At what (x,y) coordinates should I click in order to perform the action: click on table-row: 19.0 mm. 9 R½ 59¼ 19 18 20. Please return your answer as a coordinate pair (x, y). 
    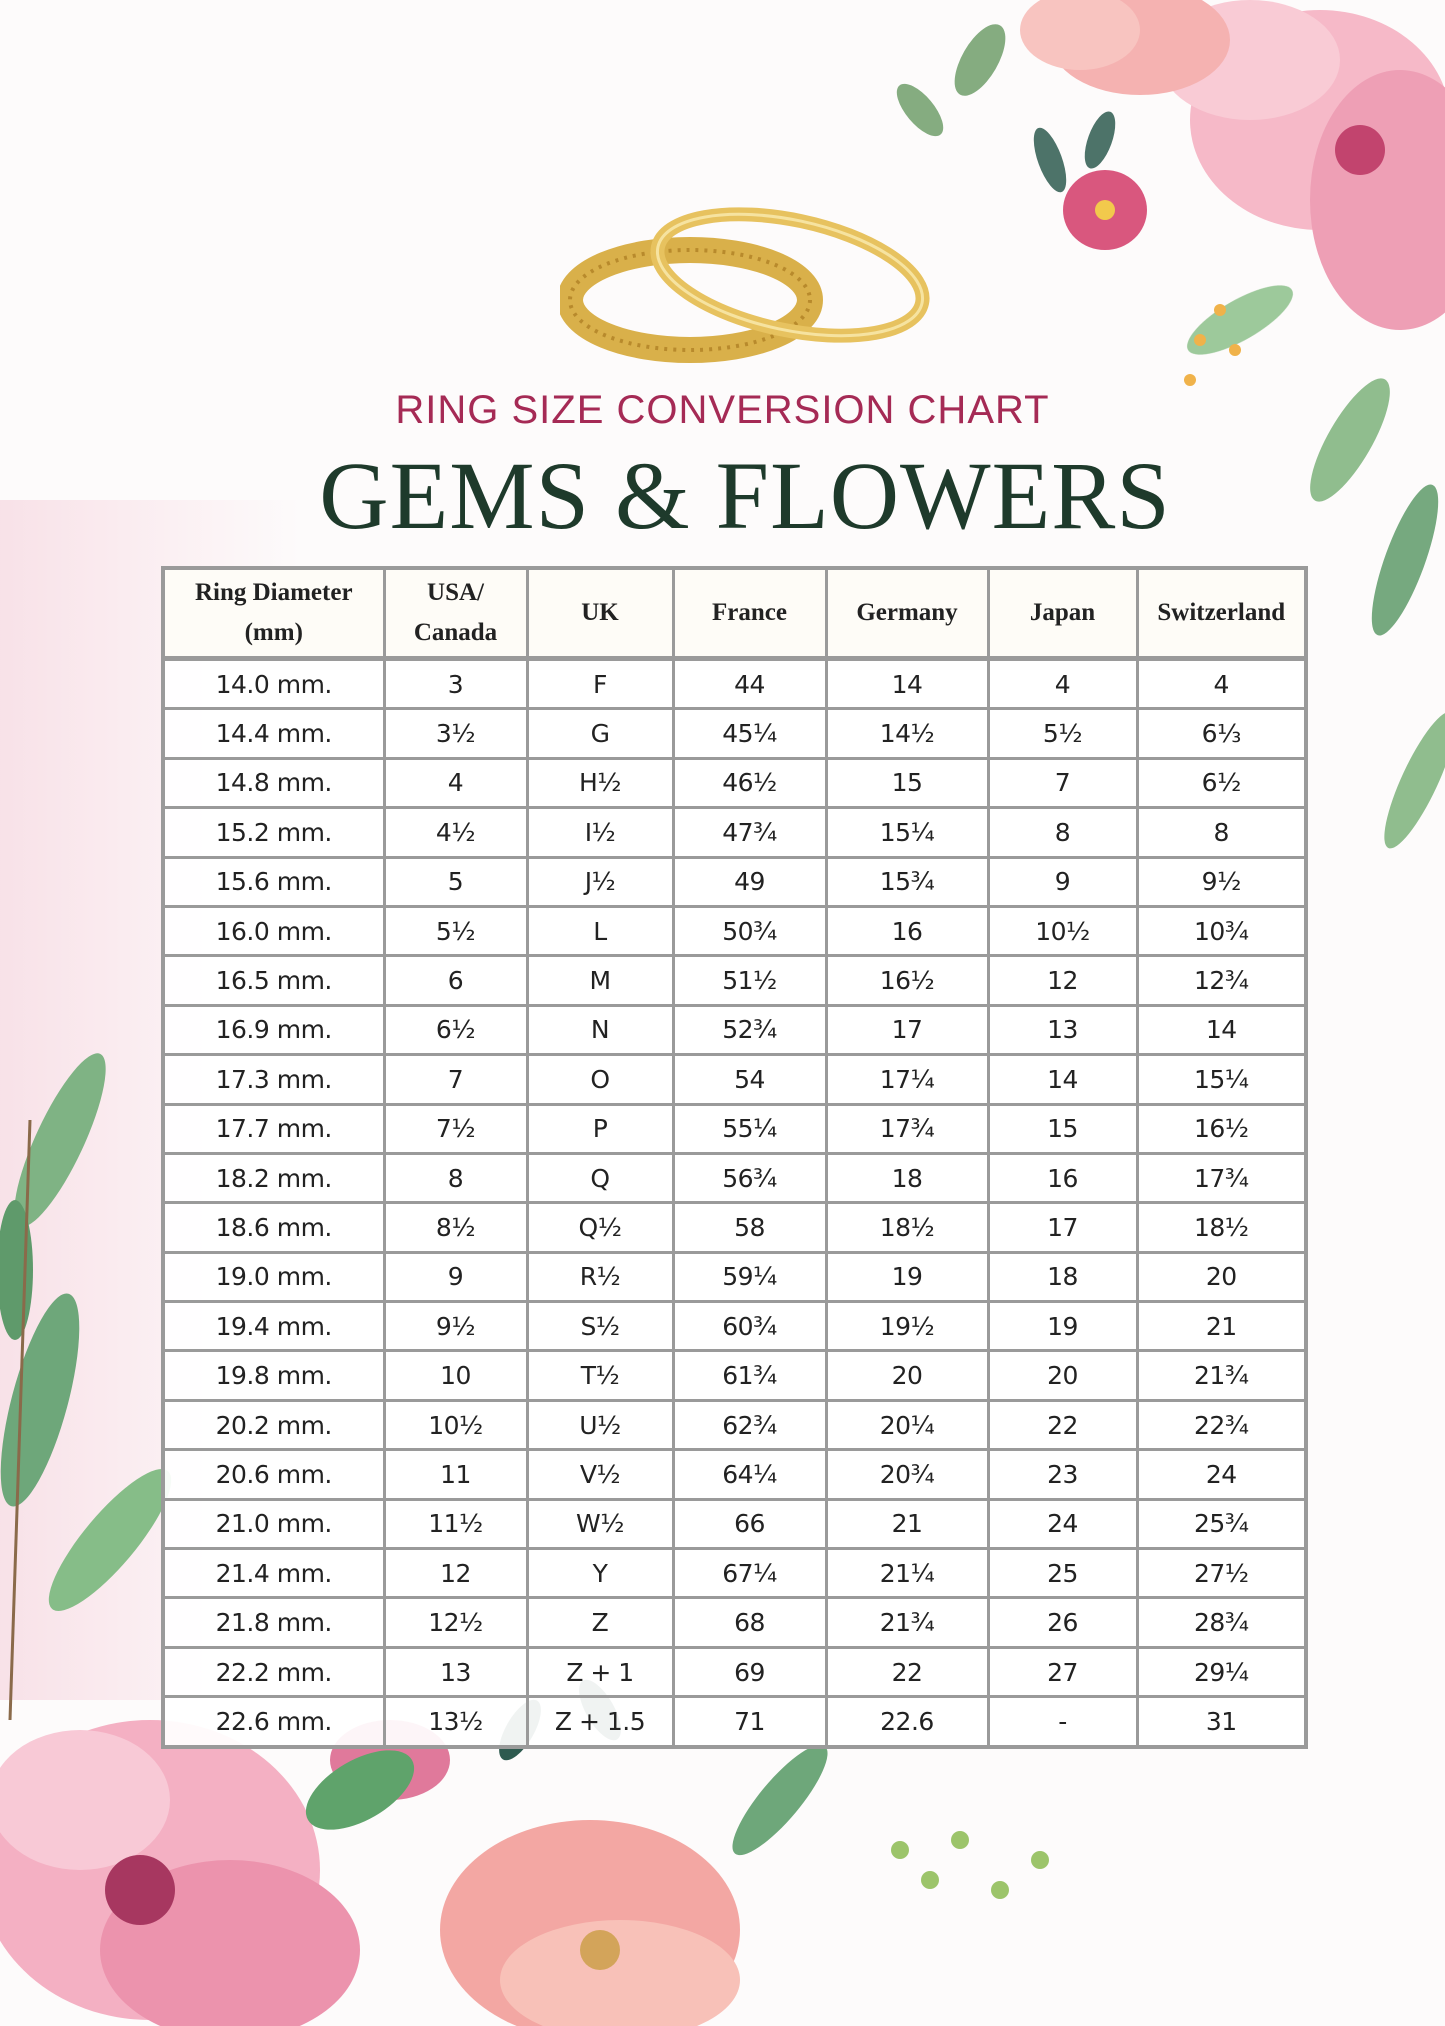
    Looking at the image, I should click on (734, 1277).